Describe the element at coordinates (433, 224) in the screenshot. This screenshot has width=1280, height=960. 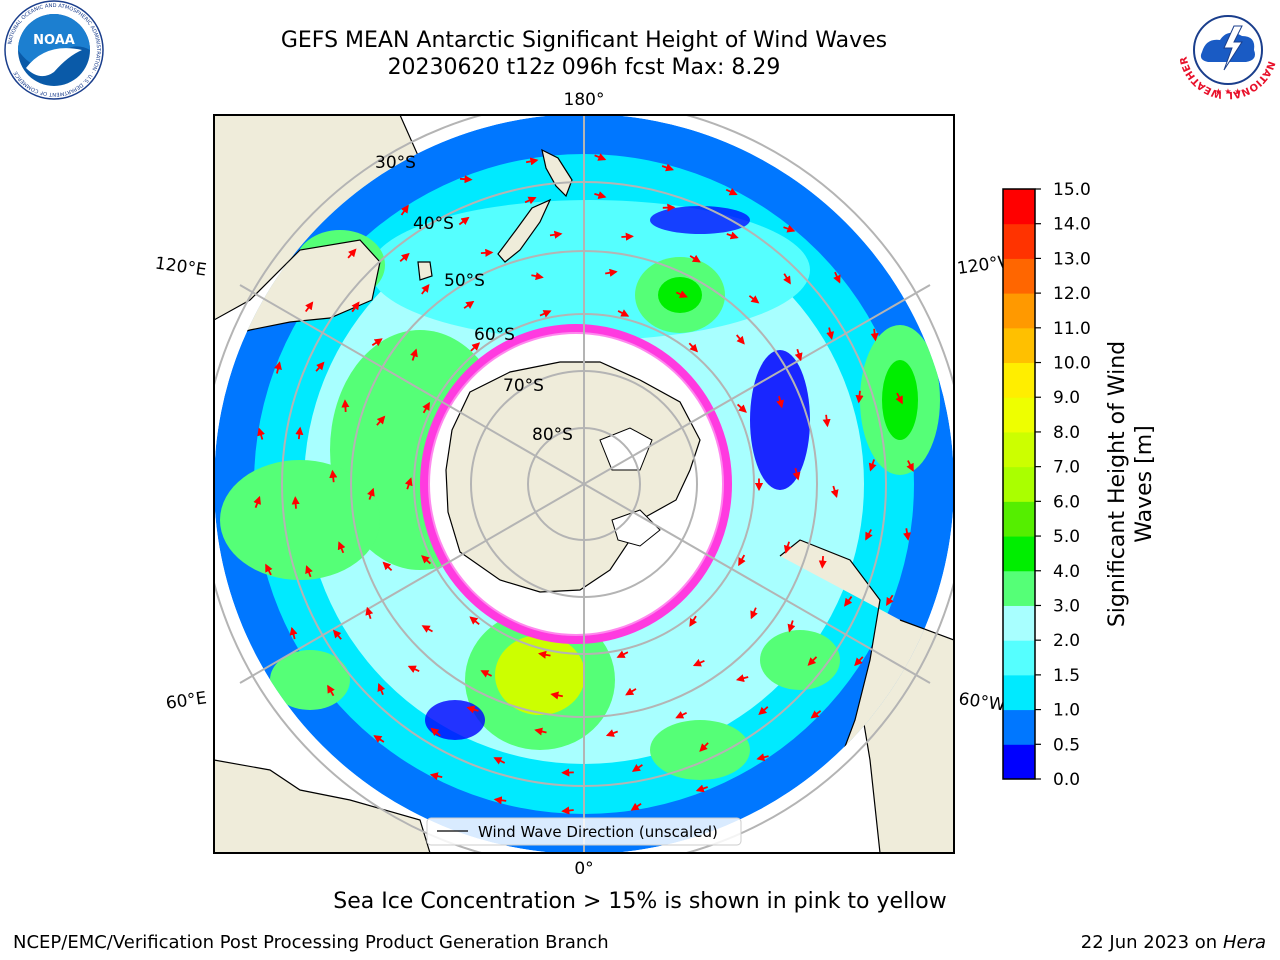
I see `lat-label-40s: 40°S` at that location.